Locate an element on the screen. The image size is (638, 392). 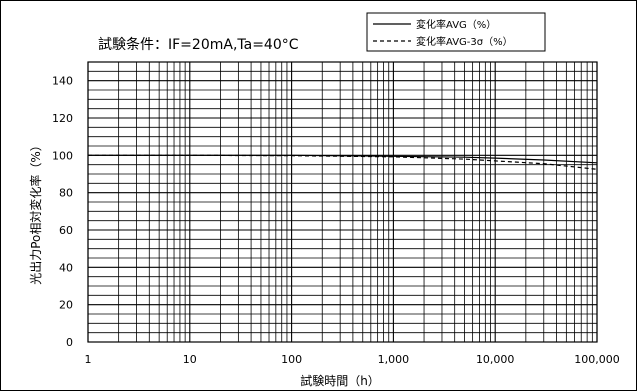
x-tick-labels: 1 10 100 1,000 10,000 100,000 is located at coordinates (352, 359).